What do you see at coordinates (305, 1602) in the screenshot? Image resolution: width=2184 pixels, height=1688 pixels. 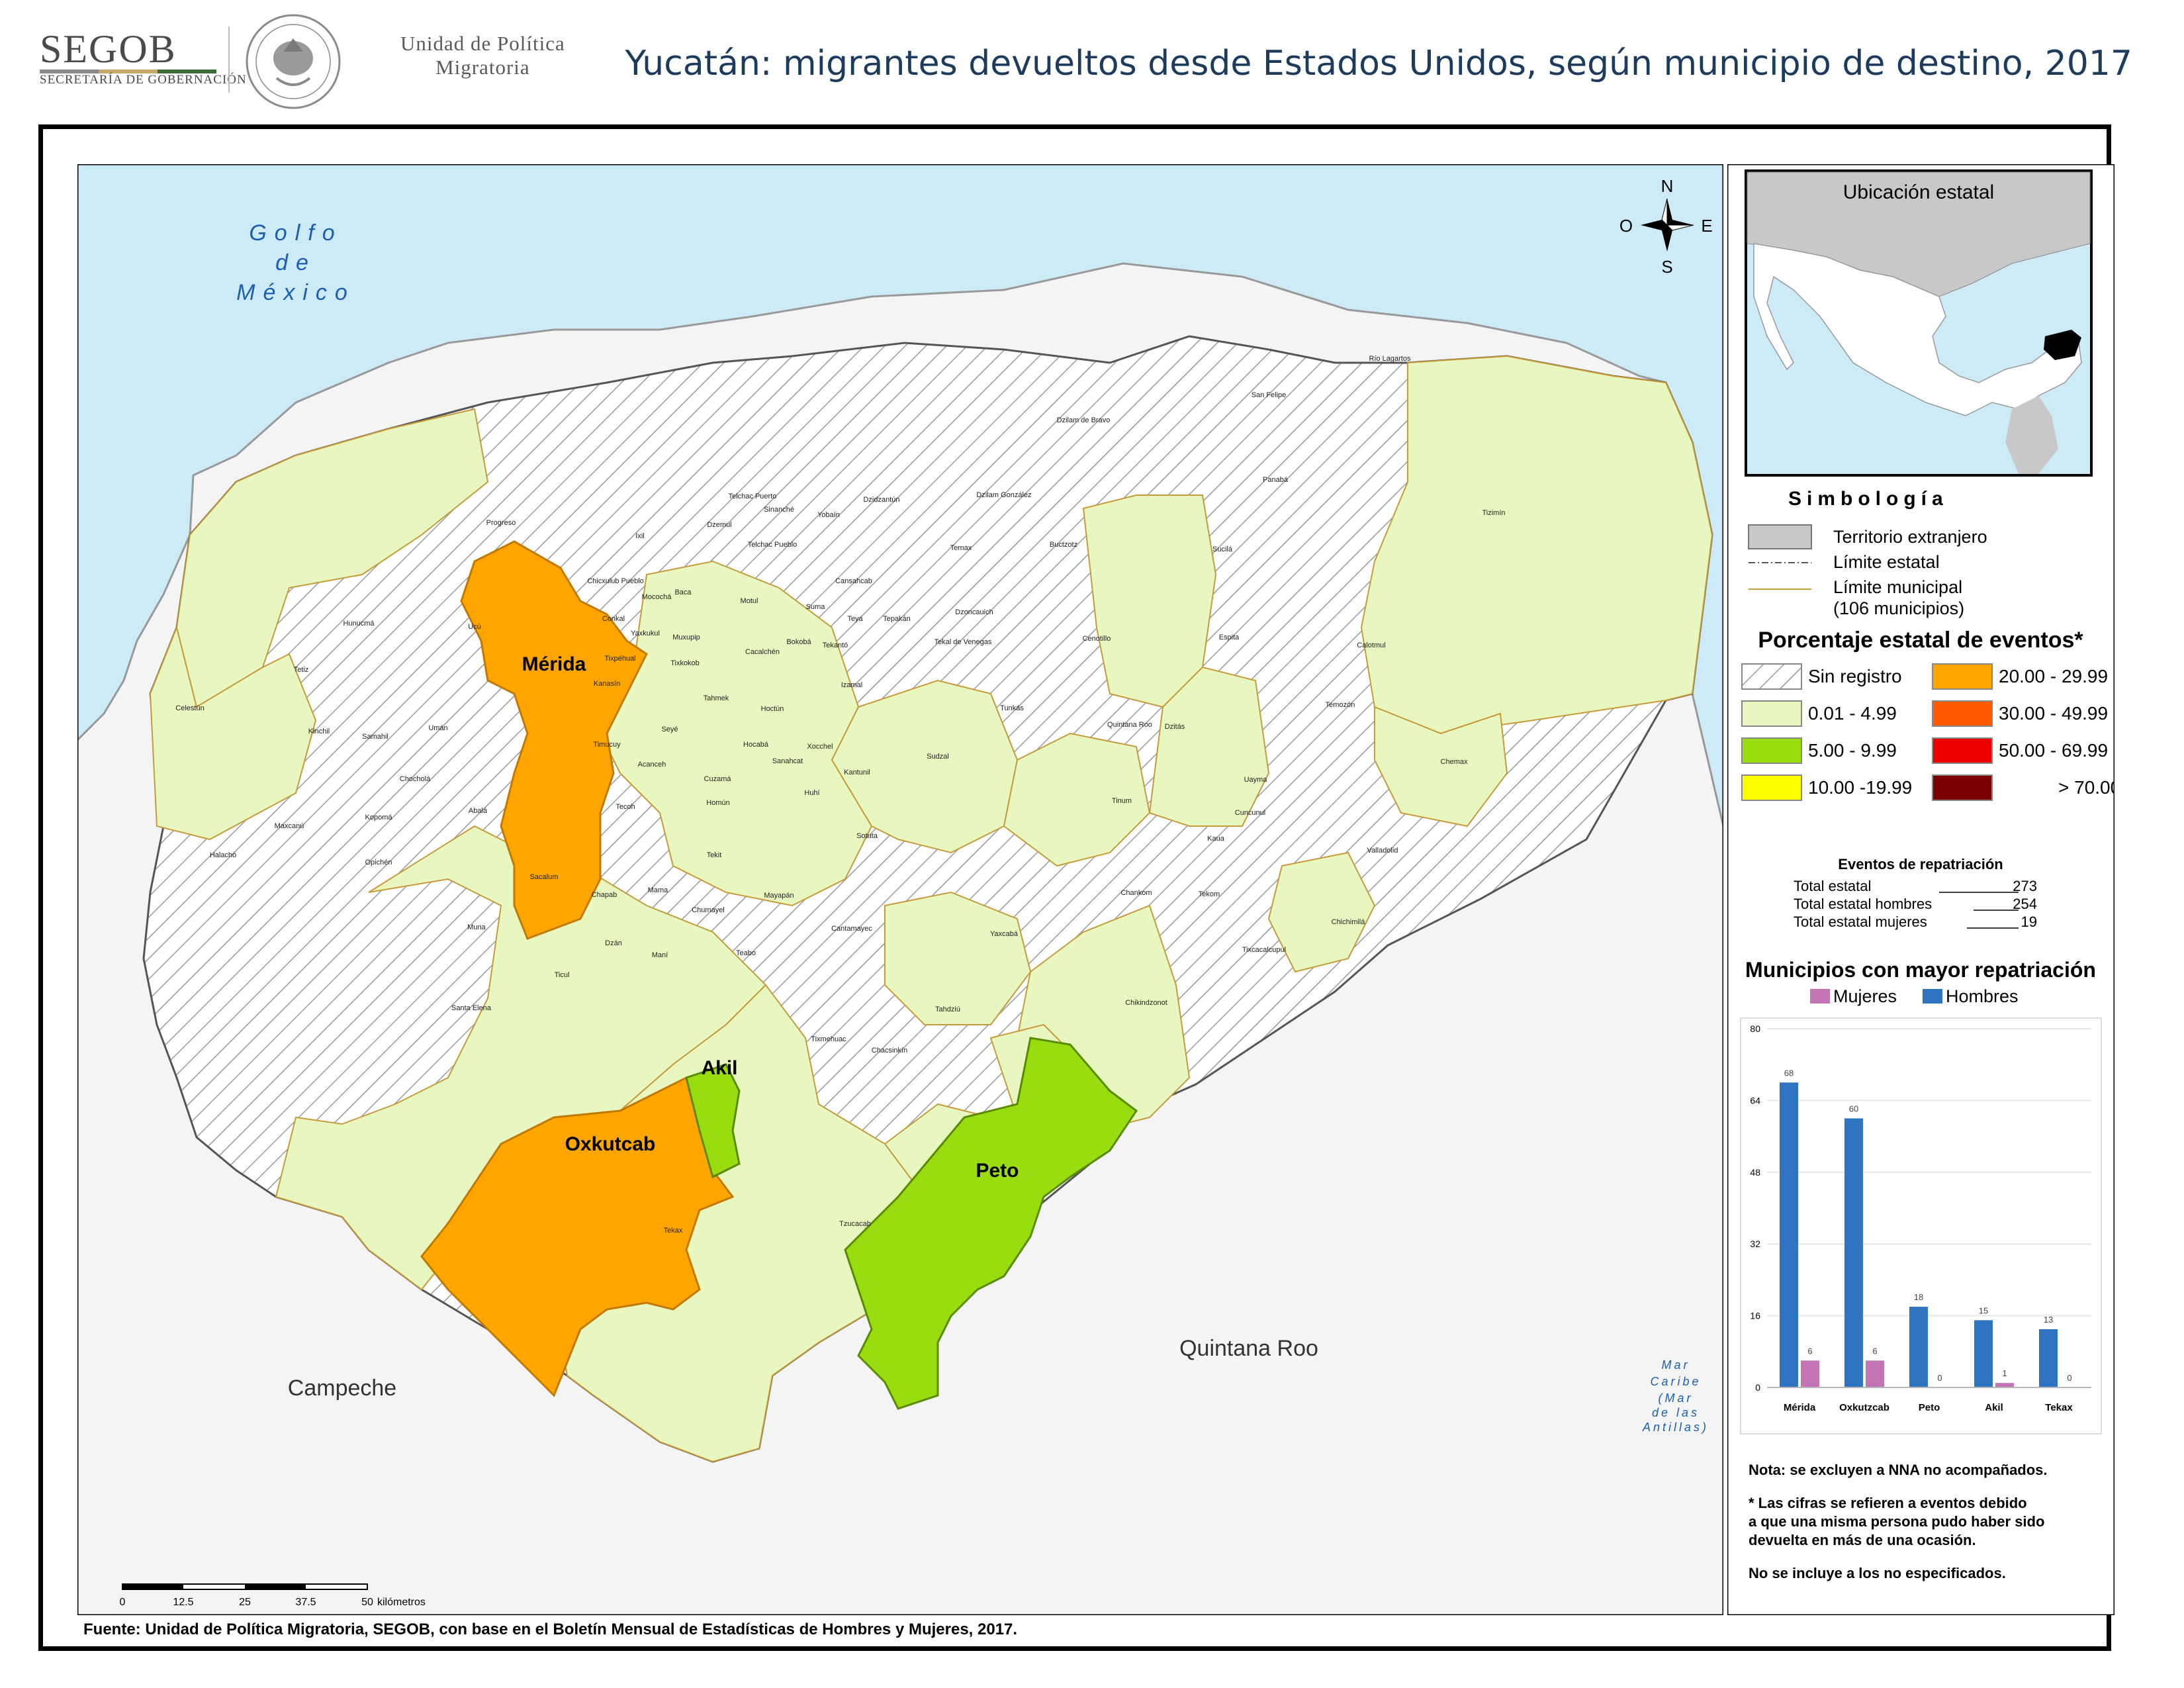 I see `scale-tick-3: 37.5` at bounding box center [305, 1602].